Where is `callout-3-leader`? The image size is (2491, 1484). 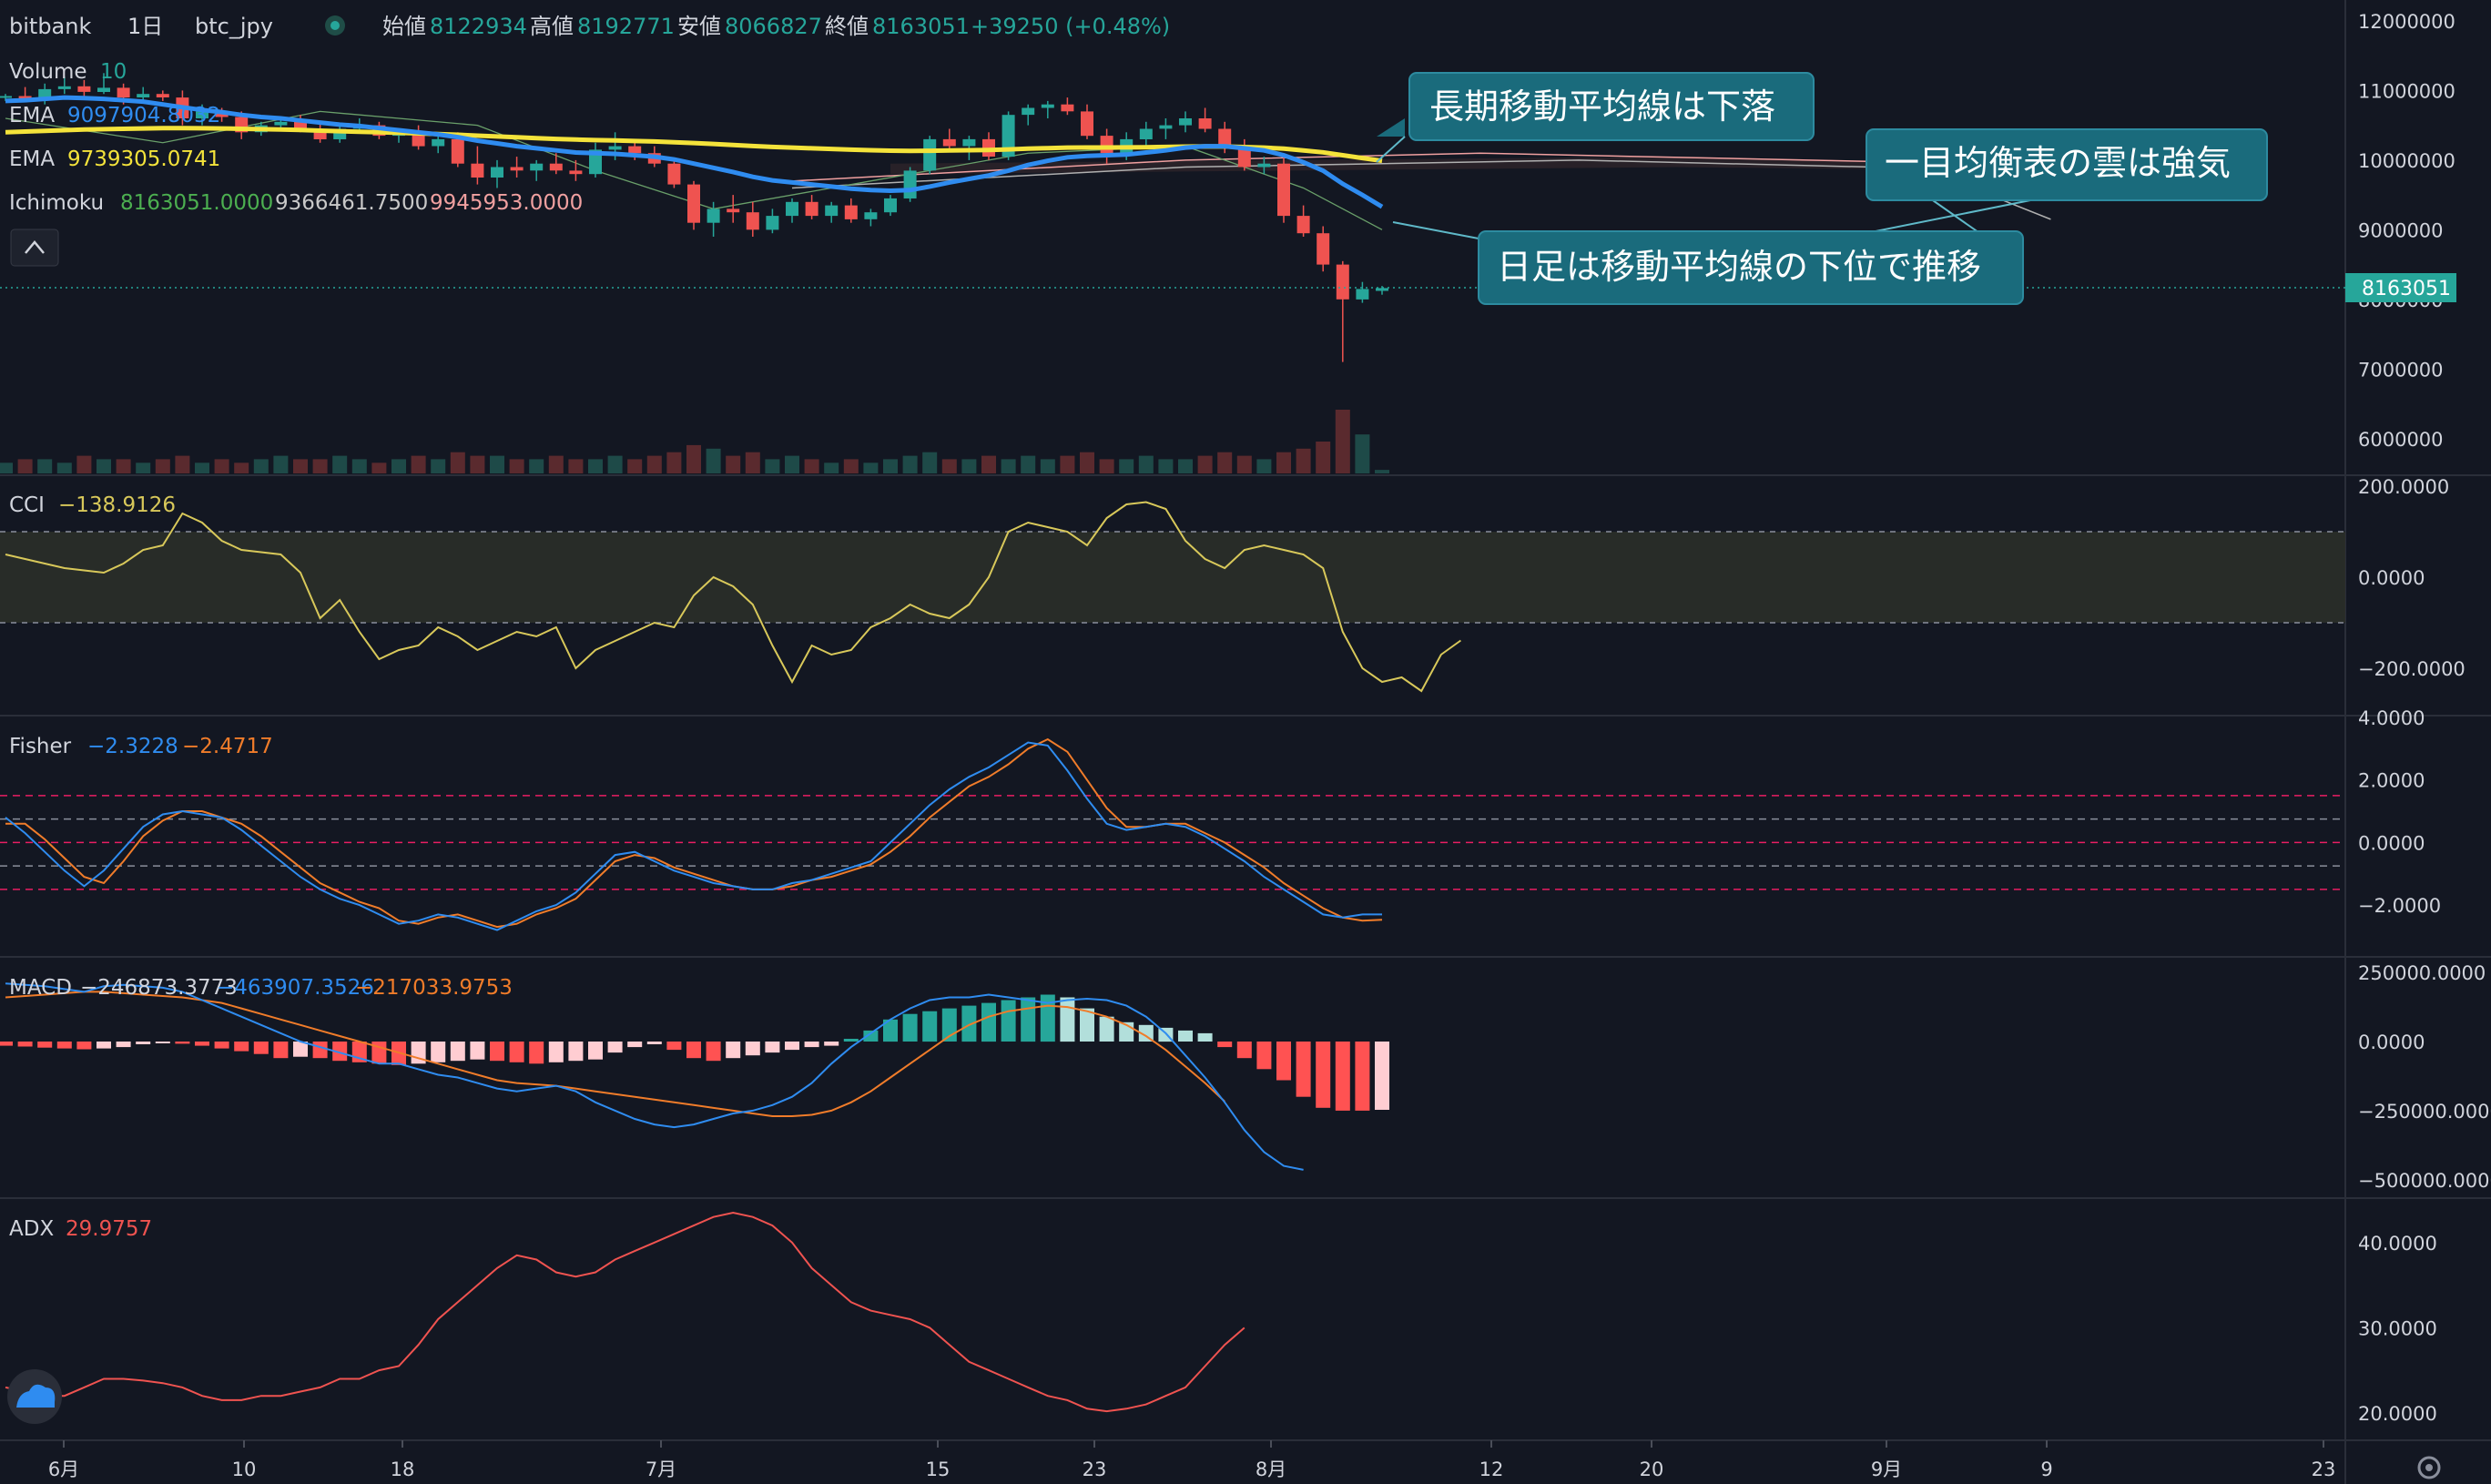
callout-3-leader is located at coordinates (1435, 230).